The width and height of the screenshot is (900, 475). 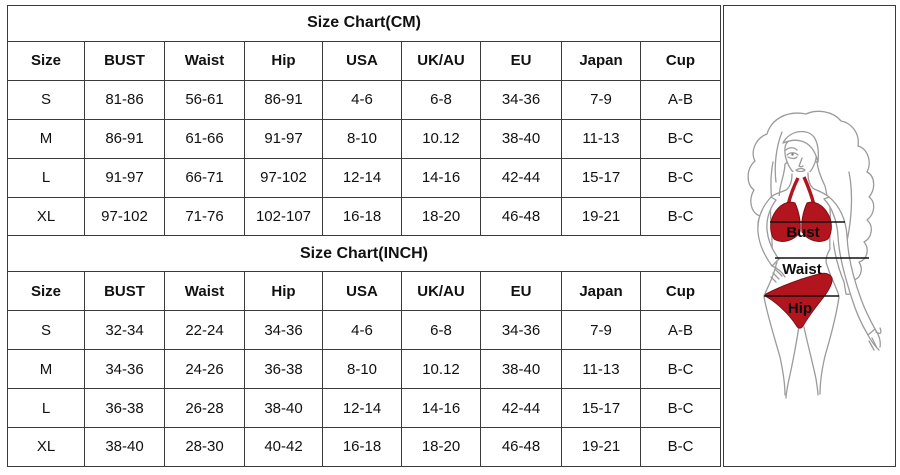 What do you see at coordinates (441, 60) in the screenshot?
I see `column-header-uk-au: UK/AU` at bounding box center [441, 60].